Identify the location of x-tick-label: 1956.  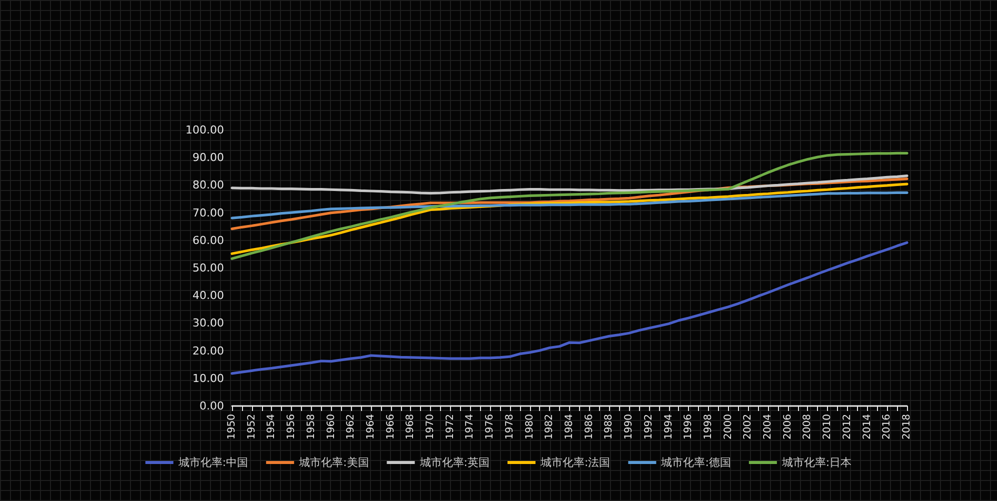
(292, 427).